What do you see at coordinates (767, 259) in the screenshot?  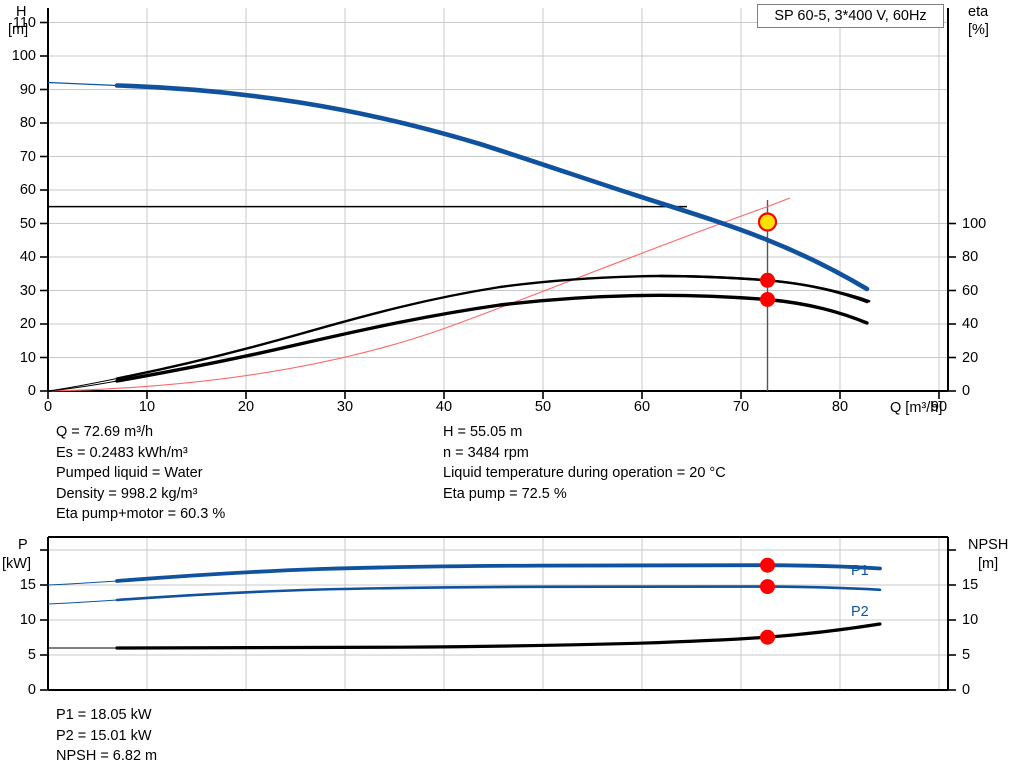 I see `upper-duty-markers` at bounding box center [767, 259].